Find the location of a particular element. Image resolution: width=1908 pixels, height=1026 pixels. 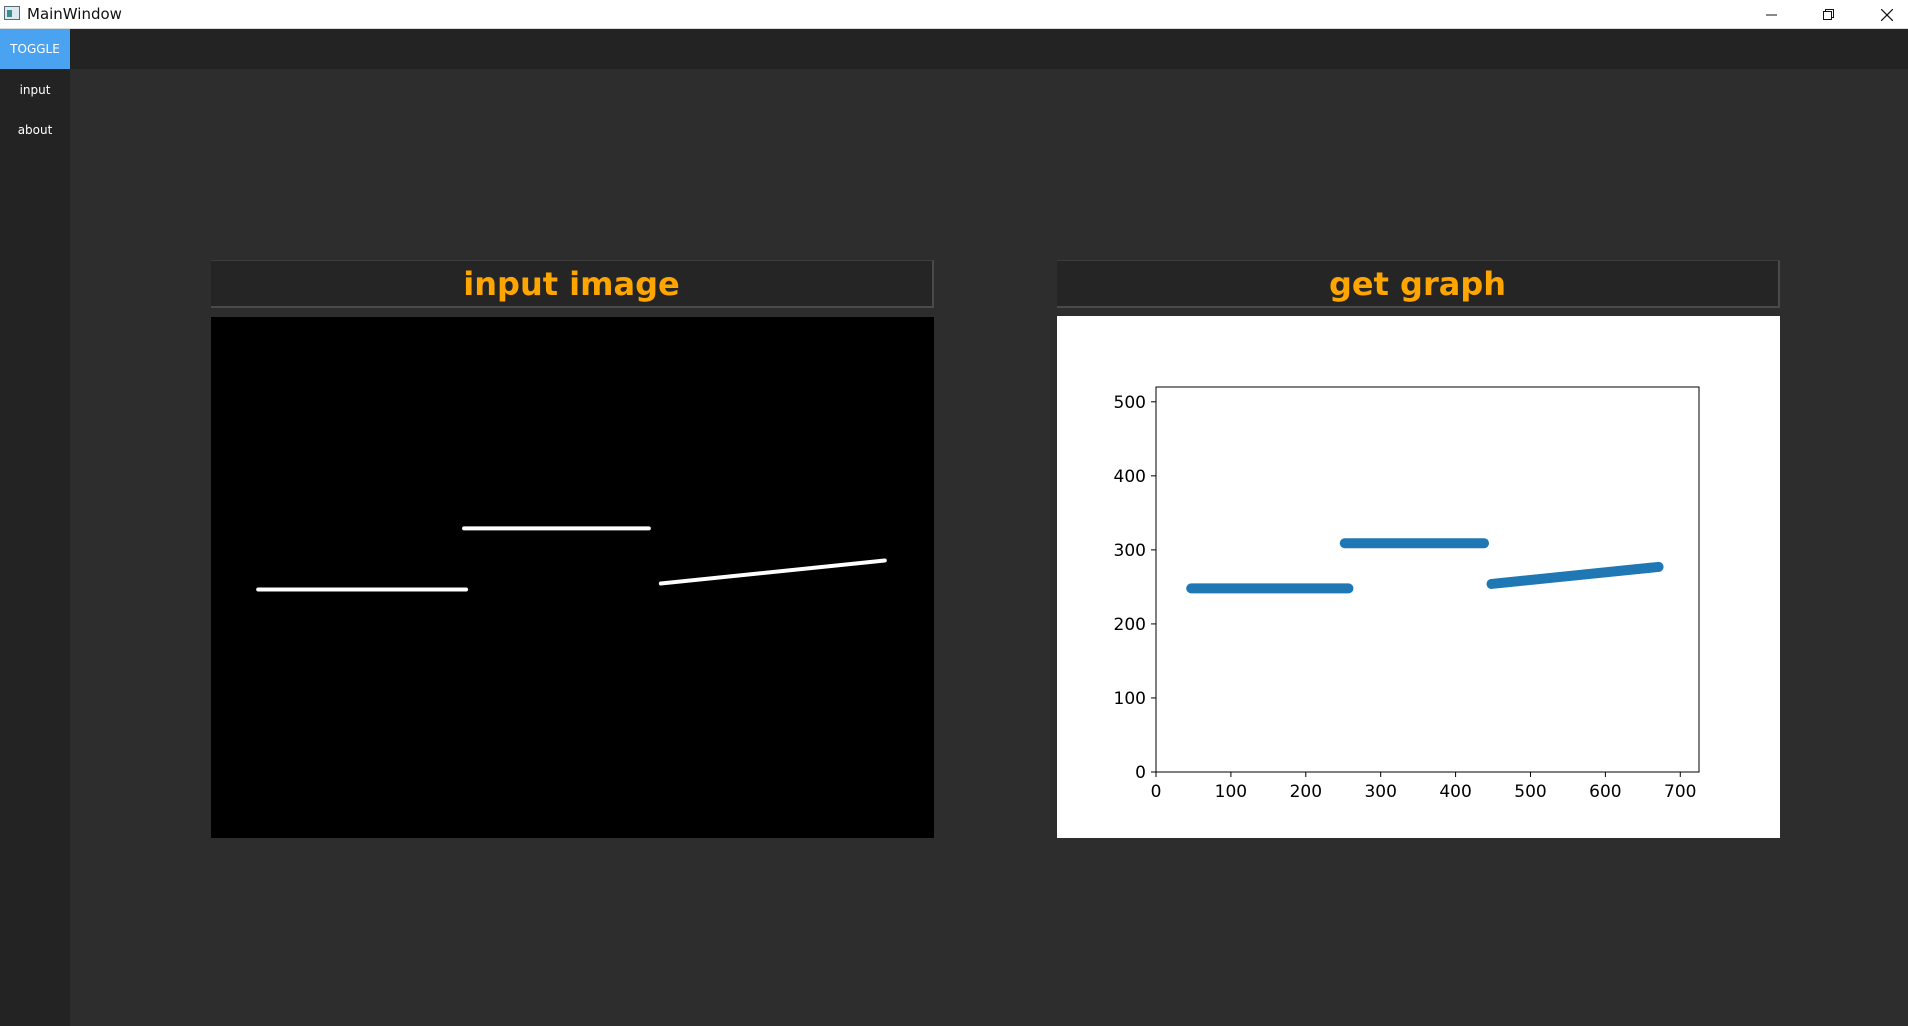

minimize-button is located at coordinates (1772, 14).